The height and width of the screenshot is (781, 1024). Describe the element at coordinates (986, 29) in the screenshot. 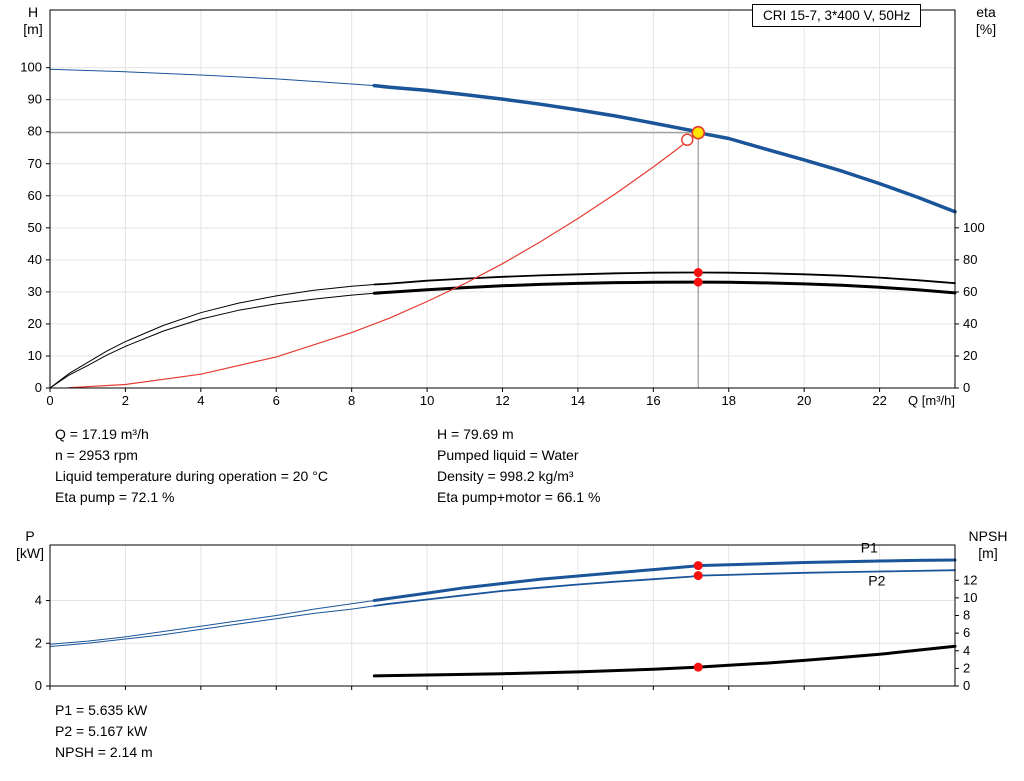

I see `eta-axis-unit: [%]` at that location.